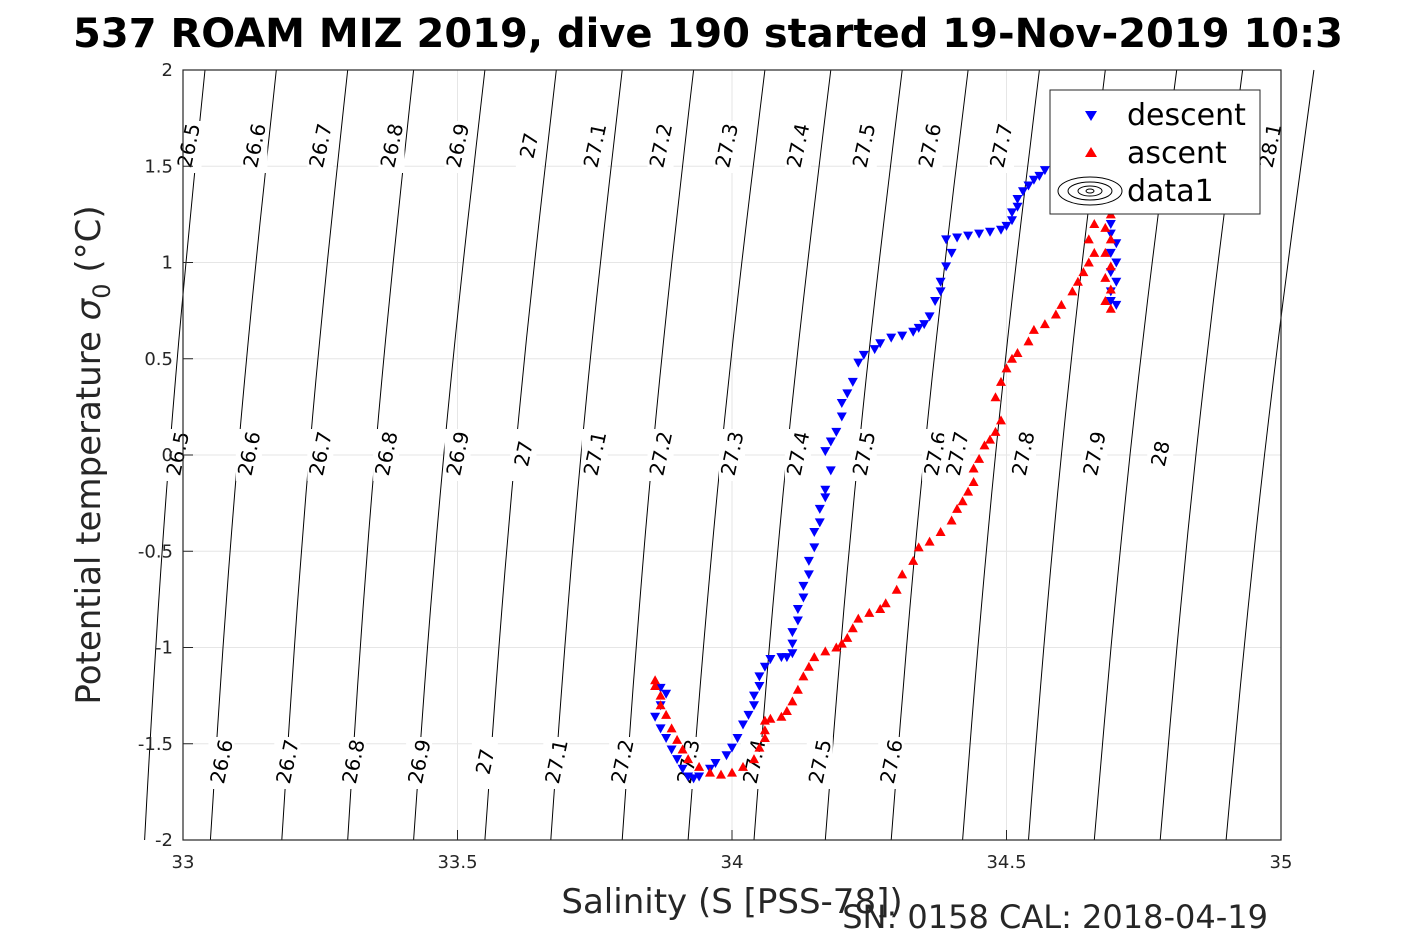 Image resolution: width=1417 pixels, height=945 pixels. I want to click on x-tick-label: 33.5, so click(457, 862).